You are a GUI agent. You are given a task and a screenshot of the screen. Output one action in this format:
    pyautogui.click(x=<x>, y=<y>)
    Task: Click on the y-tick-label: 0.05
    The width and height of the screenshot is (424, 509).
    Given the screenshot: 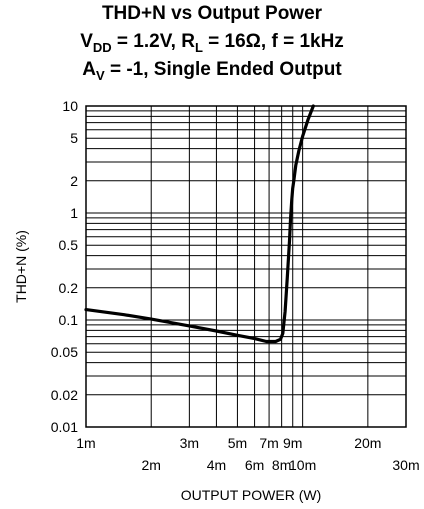 What is the action you would take?
    pyautogui.click(x=64, y=352)
    